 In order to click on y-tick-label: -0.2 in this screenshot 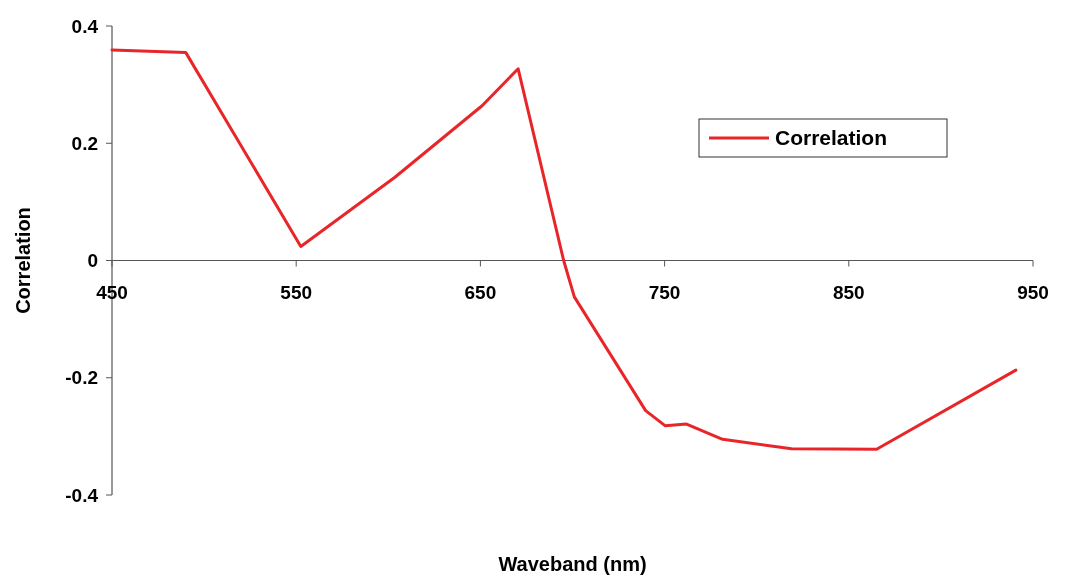, I will do `click(81, 378)`.